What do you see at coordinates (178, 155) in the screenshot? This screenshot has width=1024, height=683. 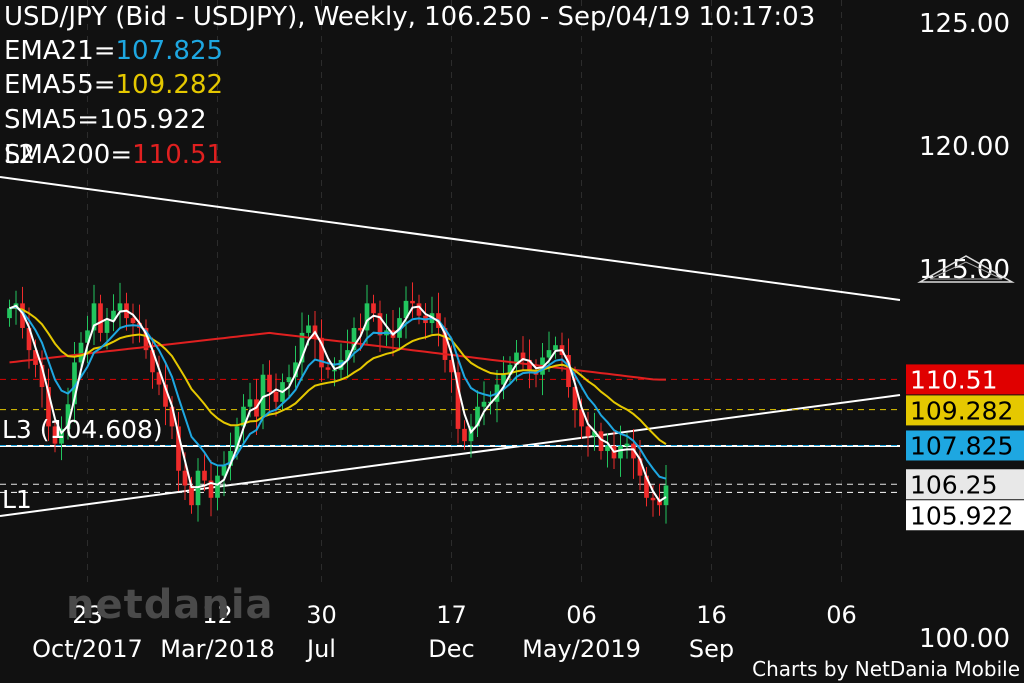 I see `sma200-value: 110.51` at bounding box center [178, 155].